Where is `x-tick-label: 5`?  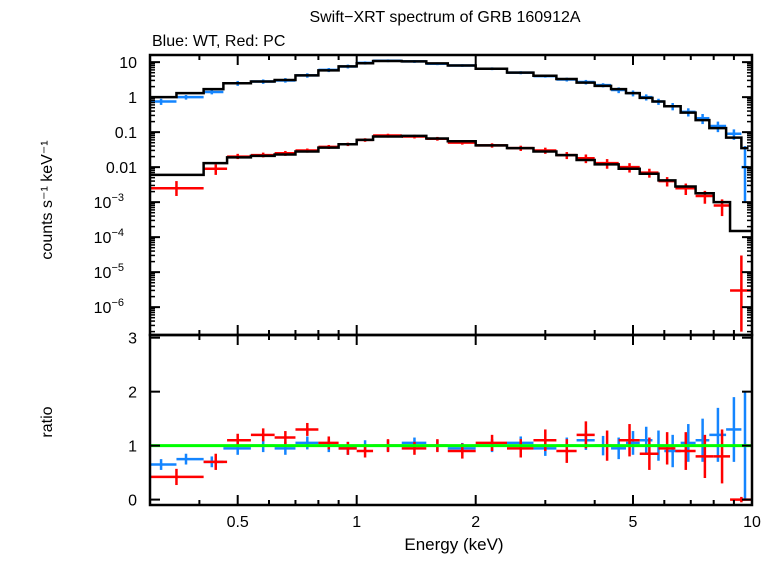
x-tick-label: 5 is located at coordinates (633, 522).